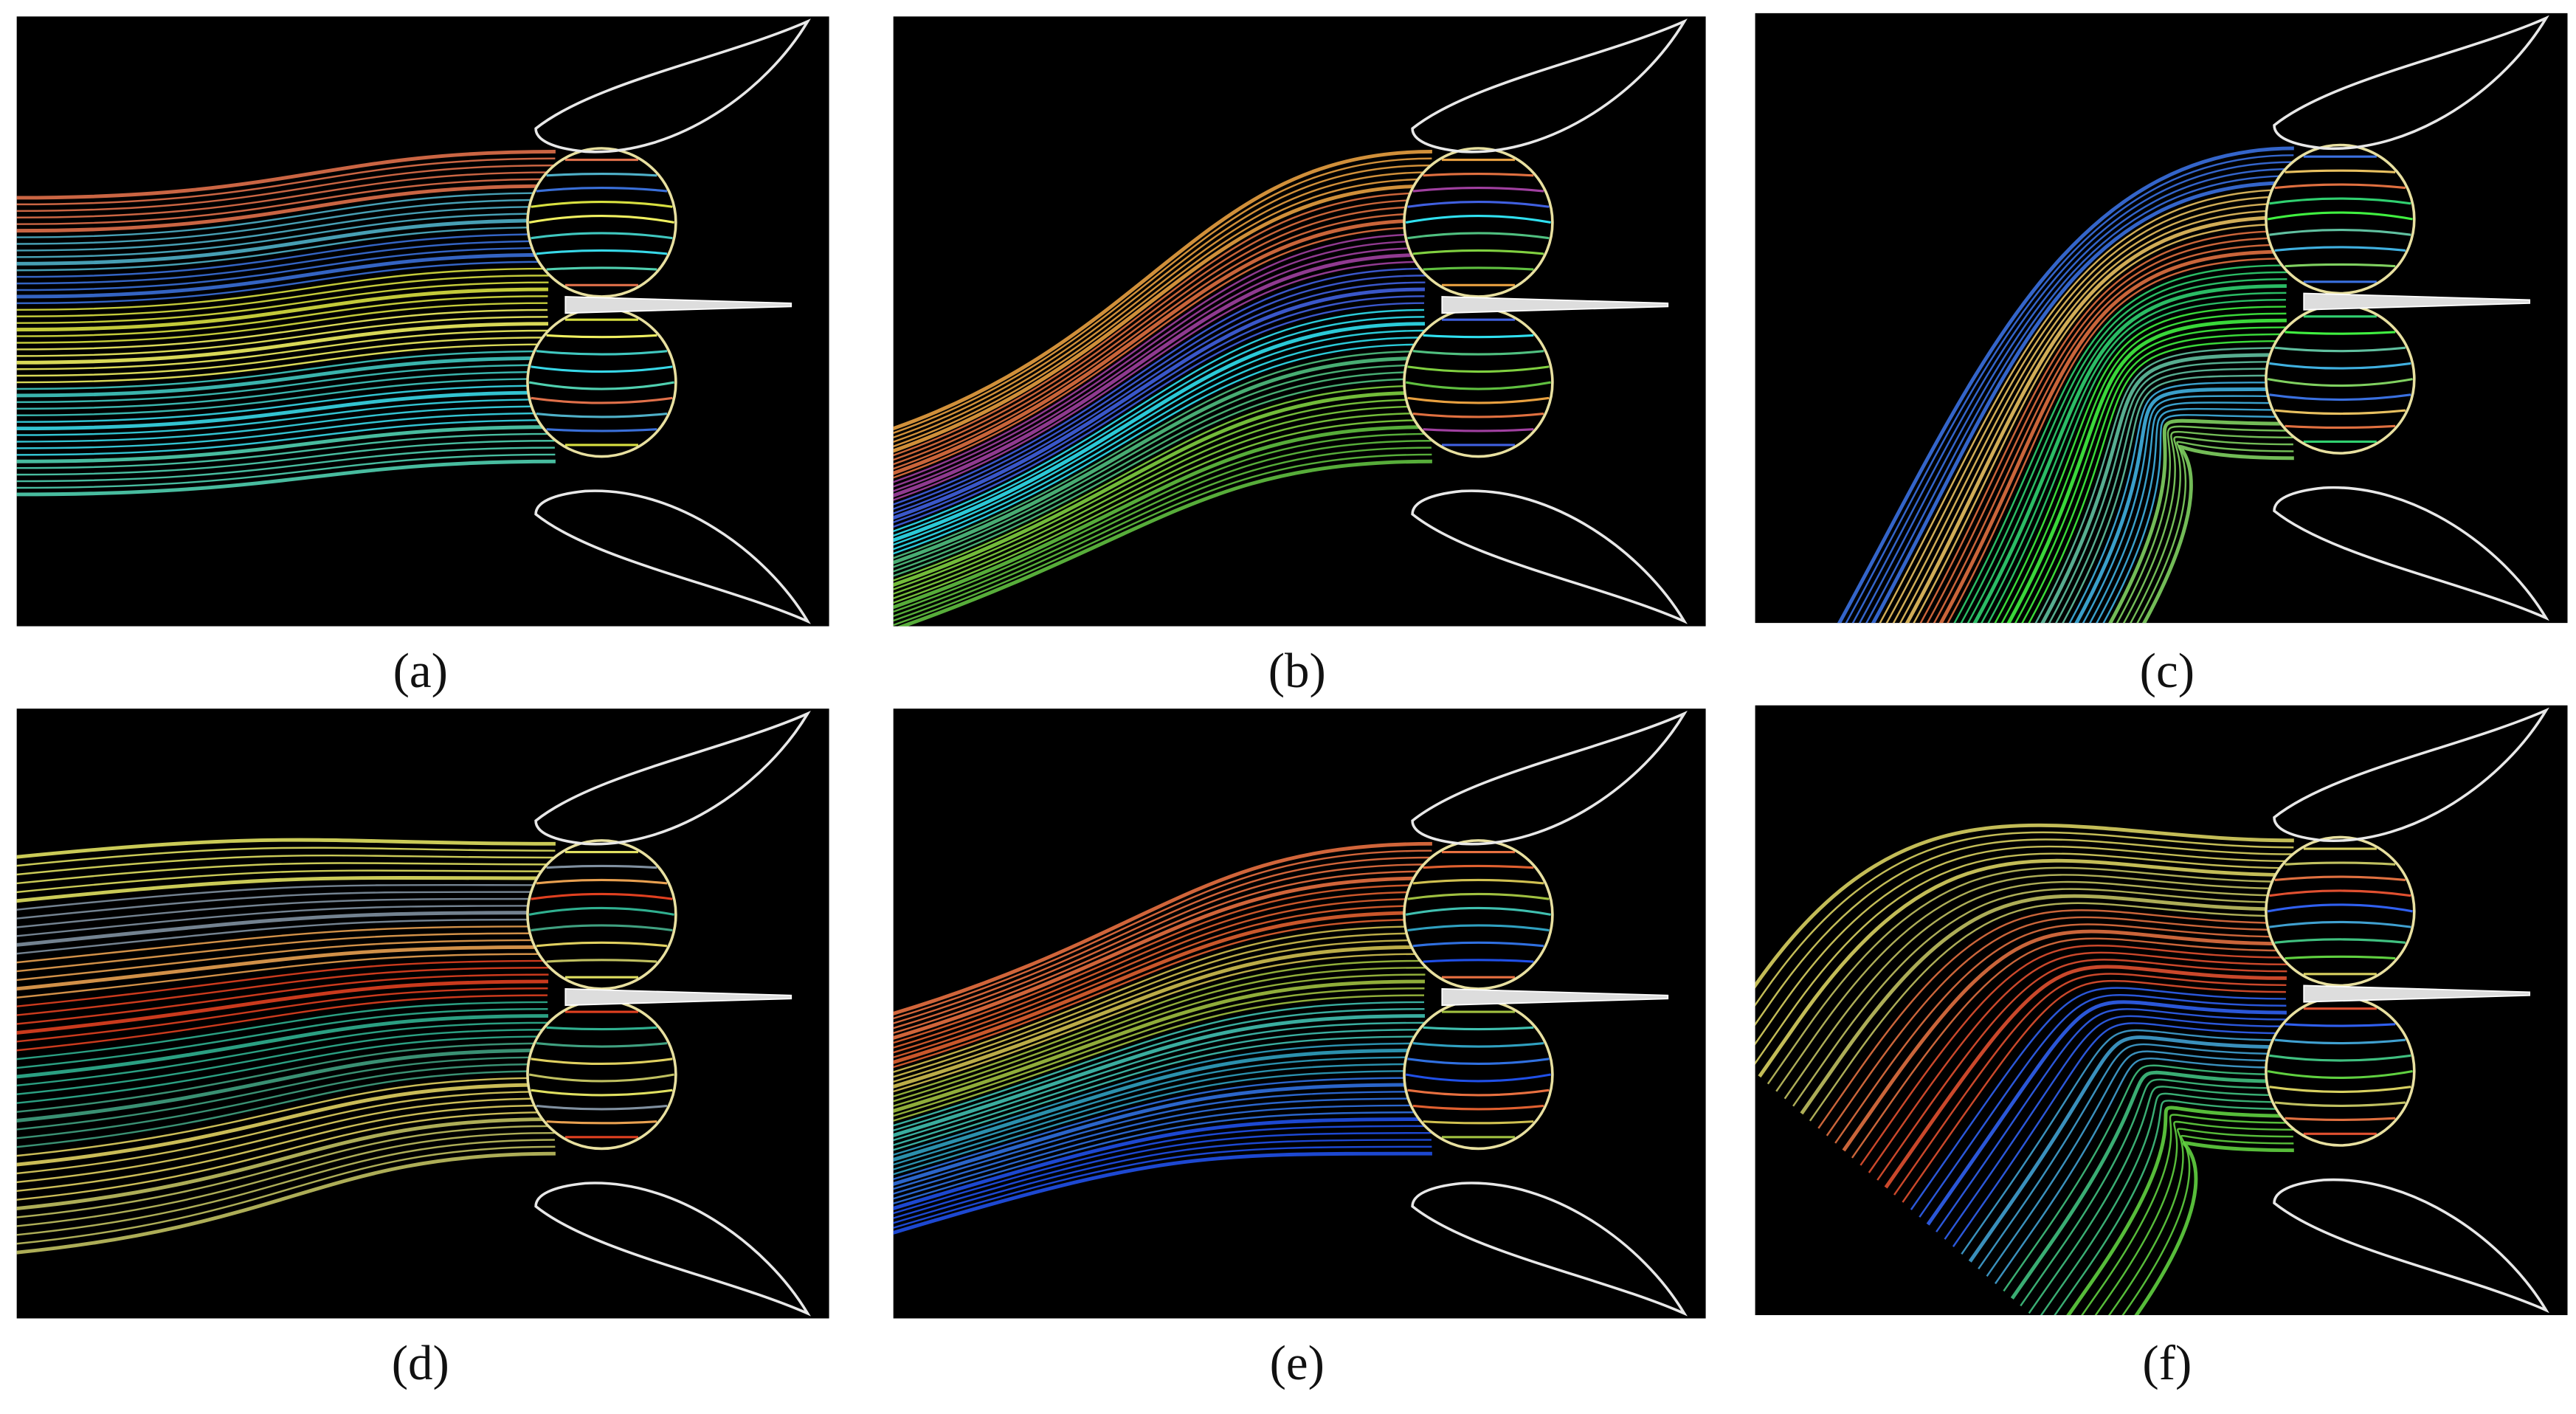 This screenshot has width=2576, height=1414. I want to click on rotor-outline, so click(1478, 914).